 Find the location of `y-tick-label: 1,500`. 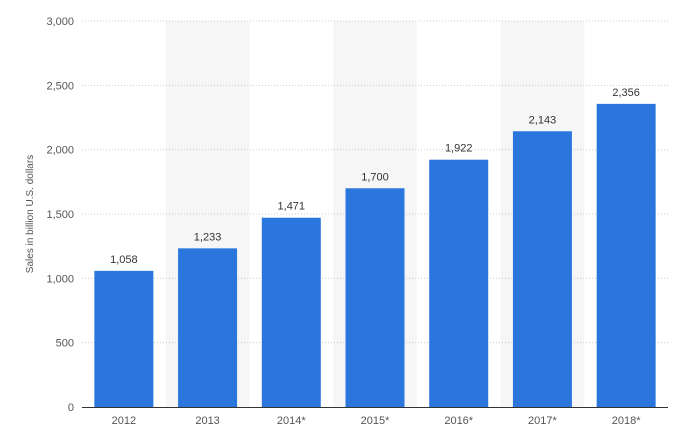

y-tick-label: 1,500 is located at coordinates (60, 215).